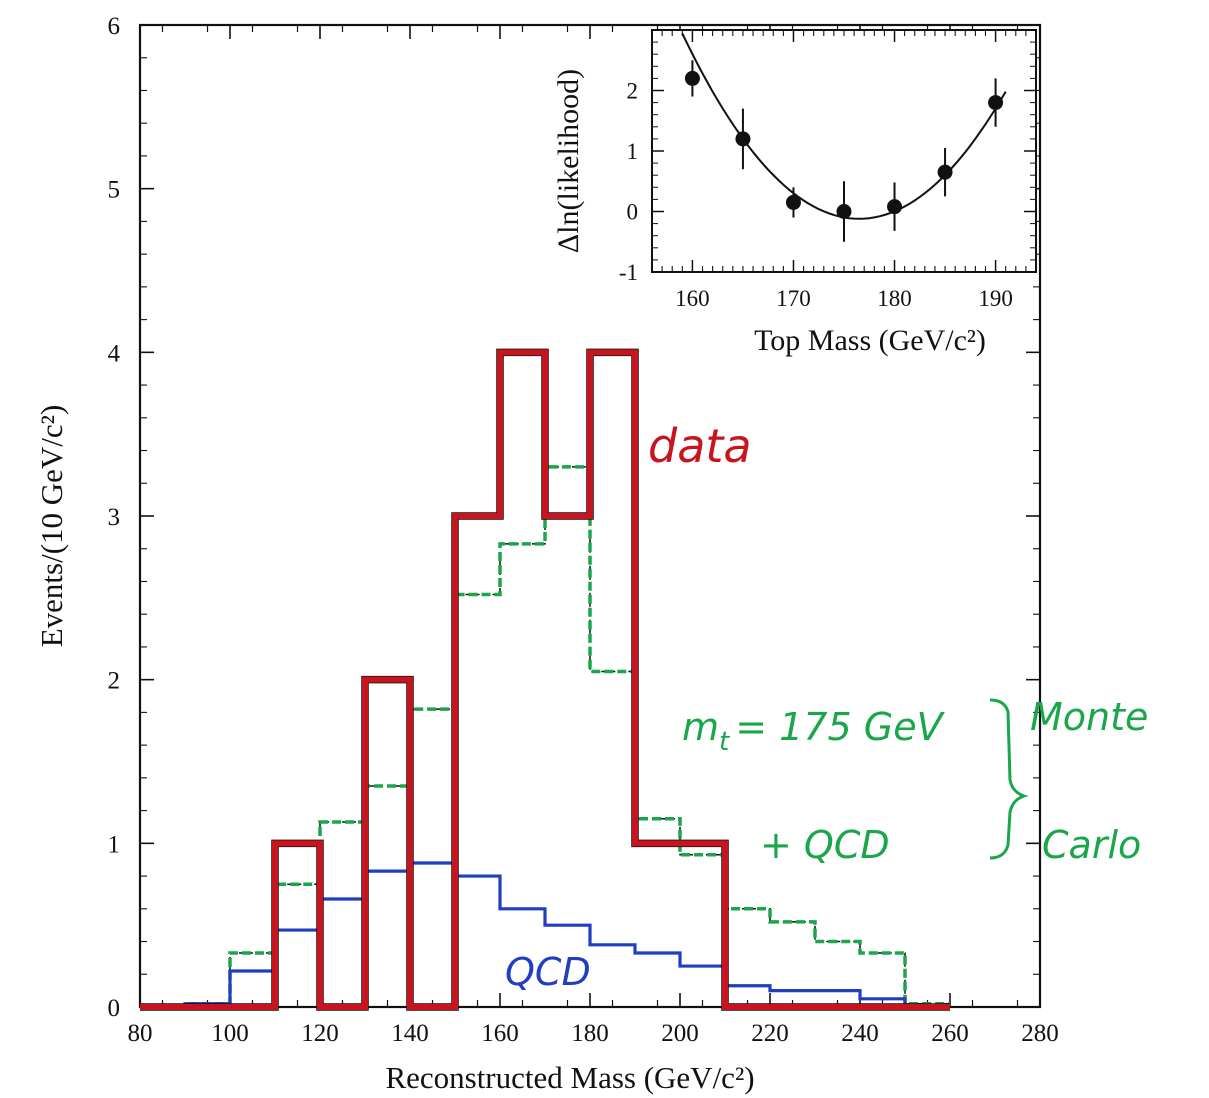 The image size is (1209, 1098). Describe the element at coordinates (500, 1033) in the screenshot. I see `x-tick-label: 160` at that location.